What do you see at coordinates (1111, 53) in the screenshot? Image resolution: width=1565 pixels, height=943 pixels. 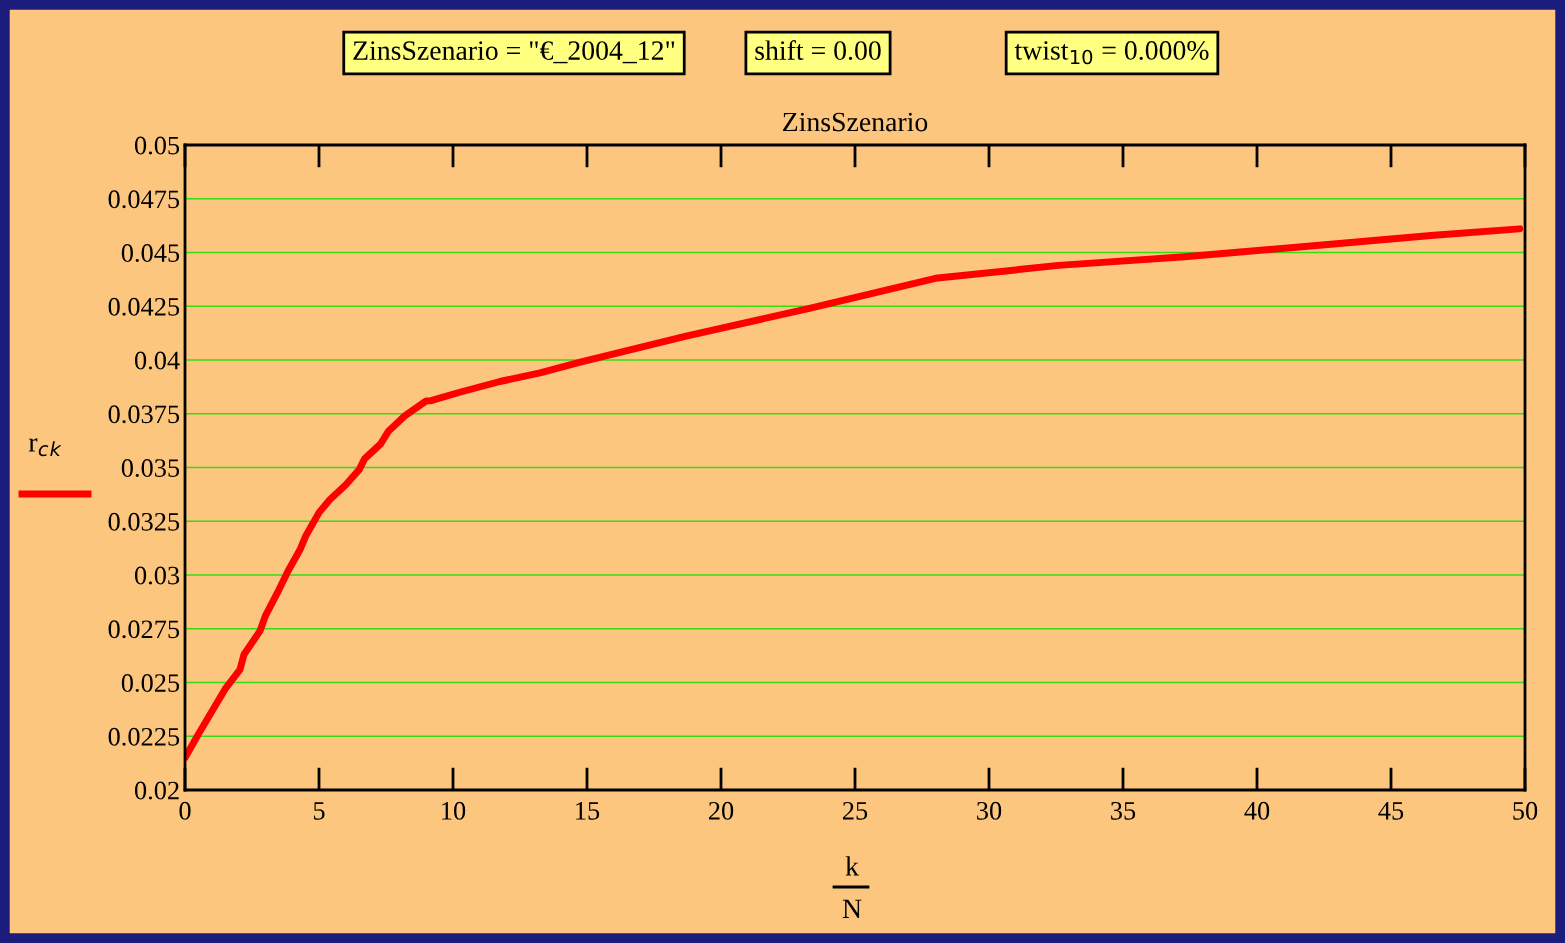 I see `text: twist$_{10}$ = 0.000%` at bounding box center [1111, 53].